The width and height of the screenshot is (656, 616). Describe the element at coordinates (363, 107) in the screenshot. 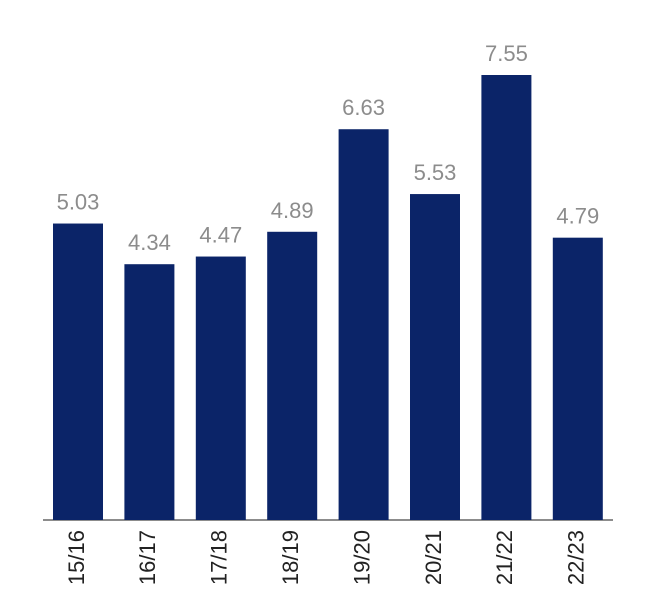

I see `value-label: 6.63` at that location.